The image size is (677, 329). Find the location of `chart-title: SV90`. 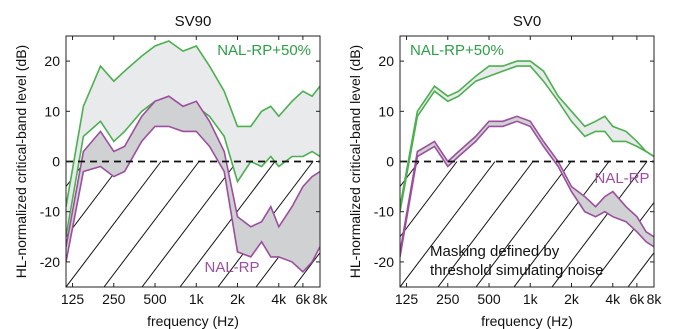

chart-title: SV90 is located at coordinates (193, 21).